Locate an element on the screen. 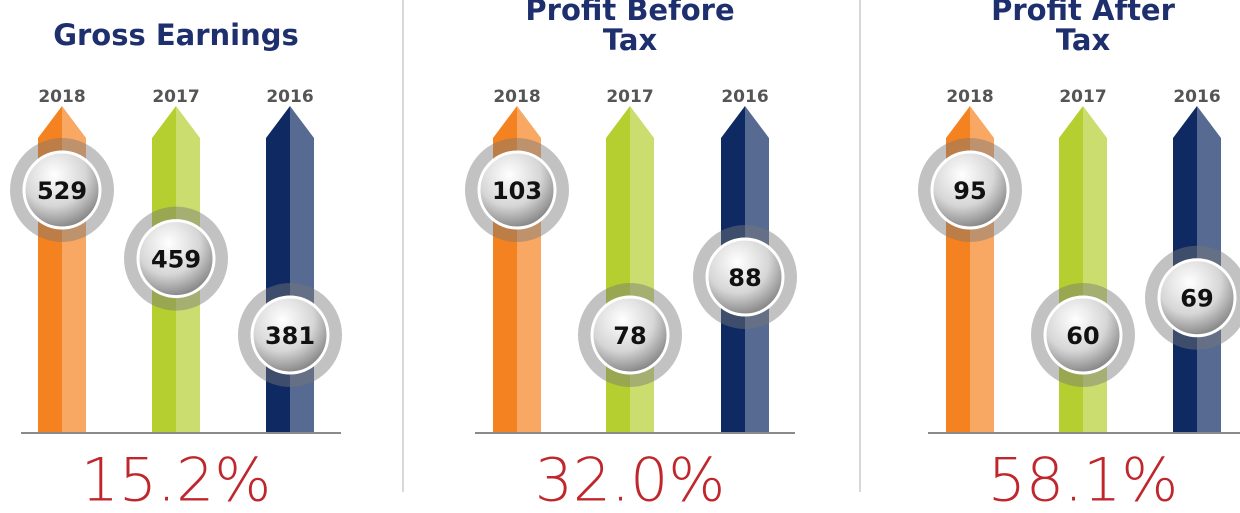 This screenshot has width=1240, height=513. value-badge: 529 is located at coordinates (62, 190).